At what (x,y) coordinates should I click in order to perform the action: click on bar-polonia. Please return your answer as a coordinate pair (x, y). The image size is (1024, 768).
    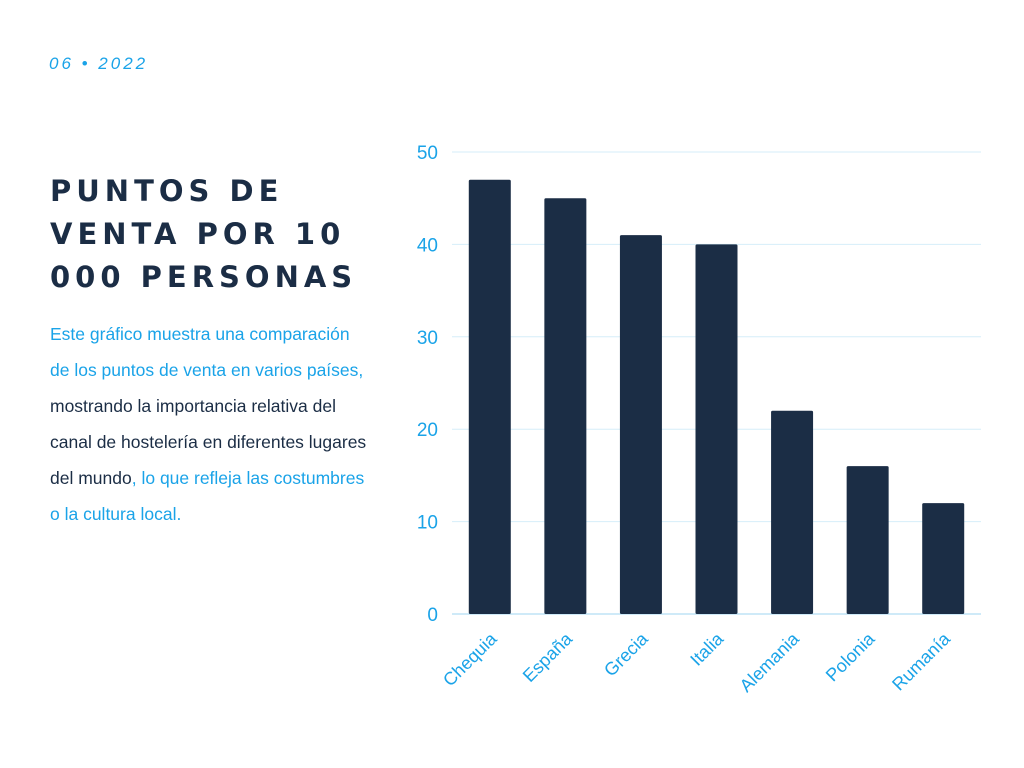
    Looking at the image, I should click on (867, 540).